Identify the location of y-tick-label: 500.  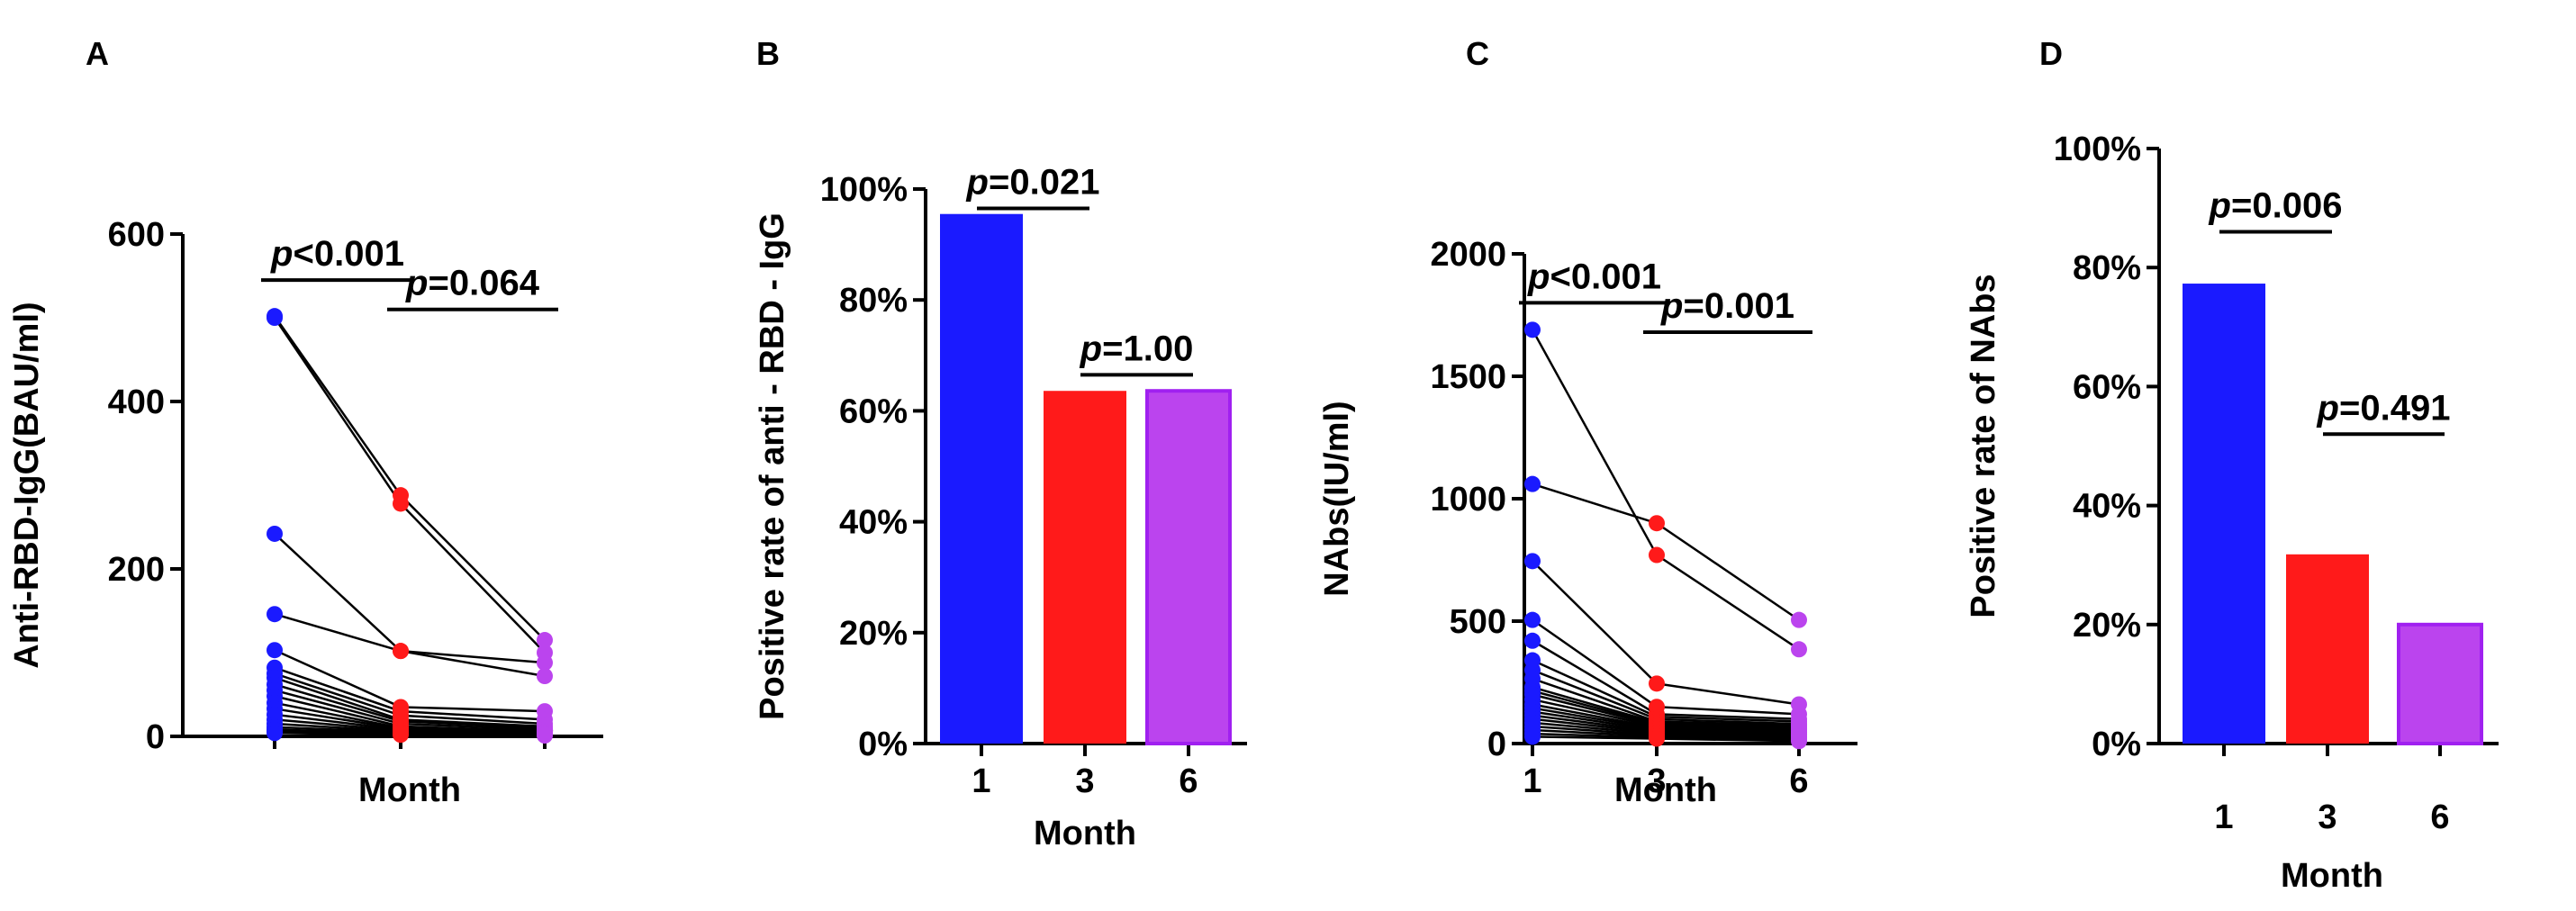
(1478, 622).